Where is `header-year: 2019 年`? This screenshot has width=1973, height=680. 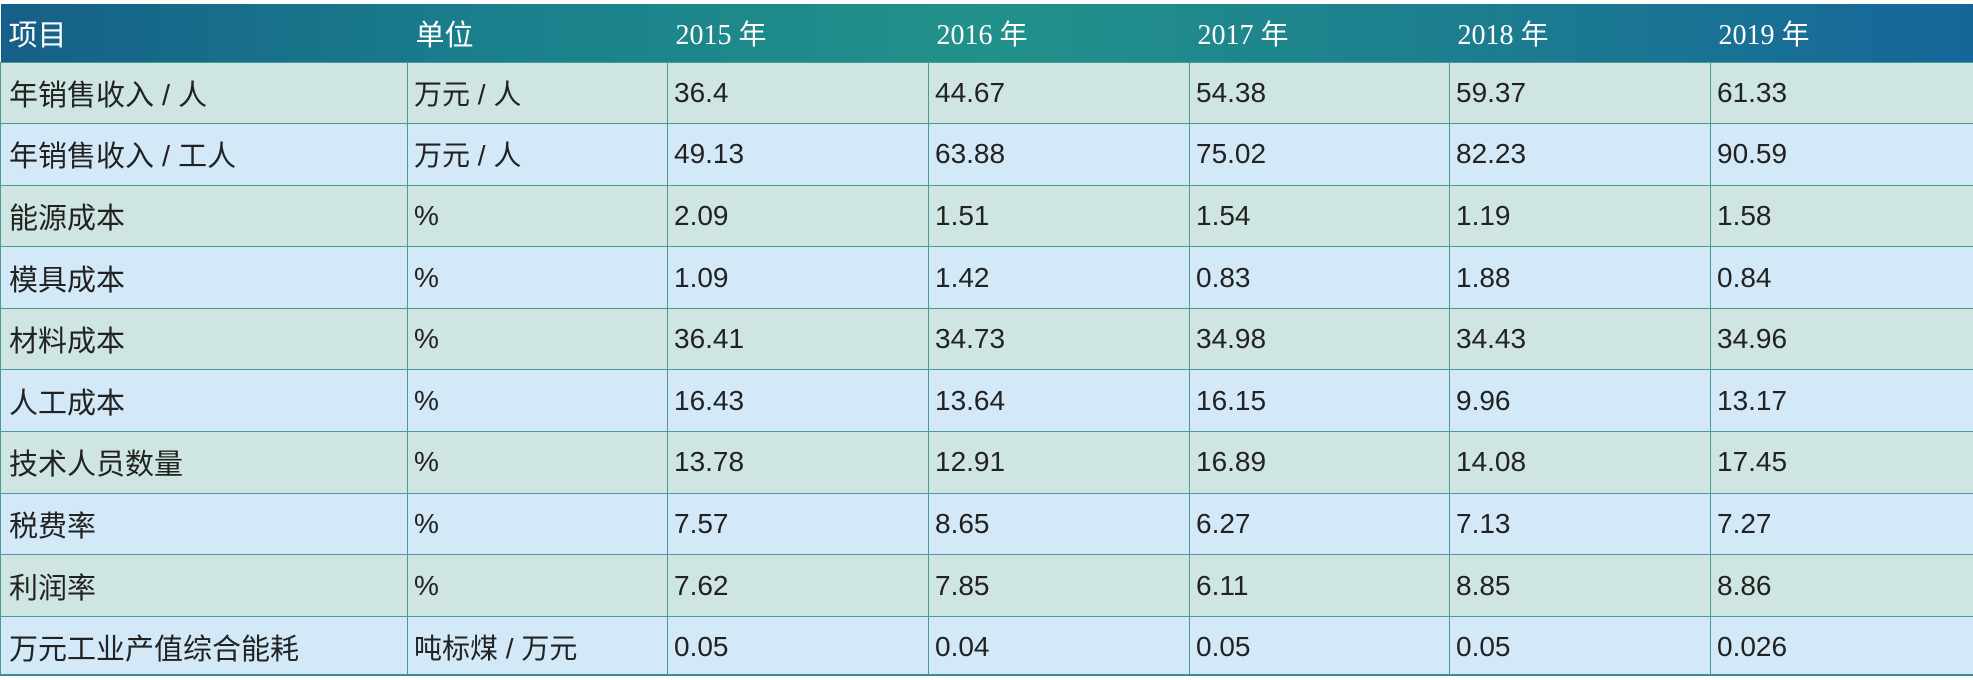 header-year: 2019 年 is located at coordinates (1764, 35).